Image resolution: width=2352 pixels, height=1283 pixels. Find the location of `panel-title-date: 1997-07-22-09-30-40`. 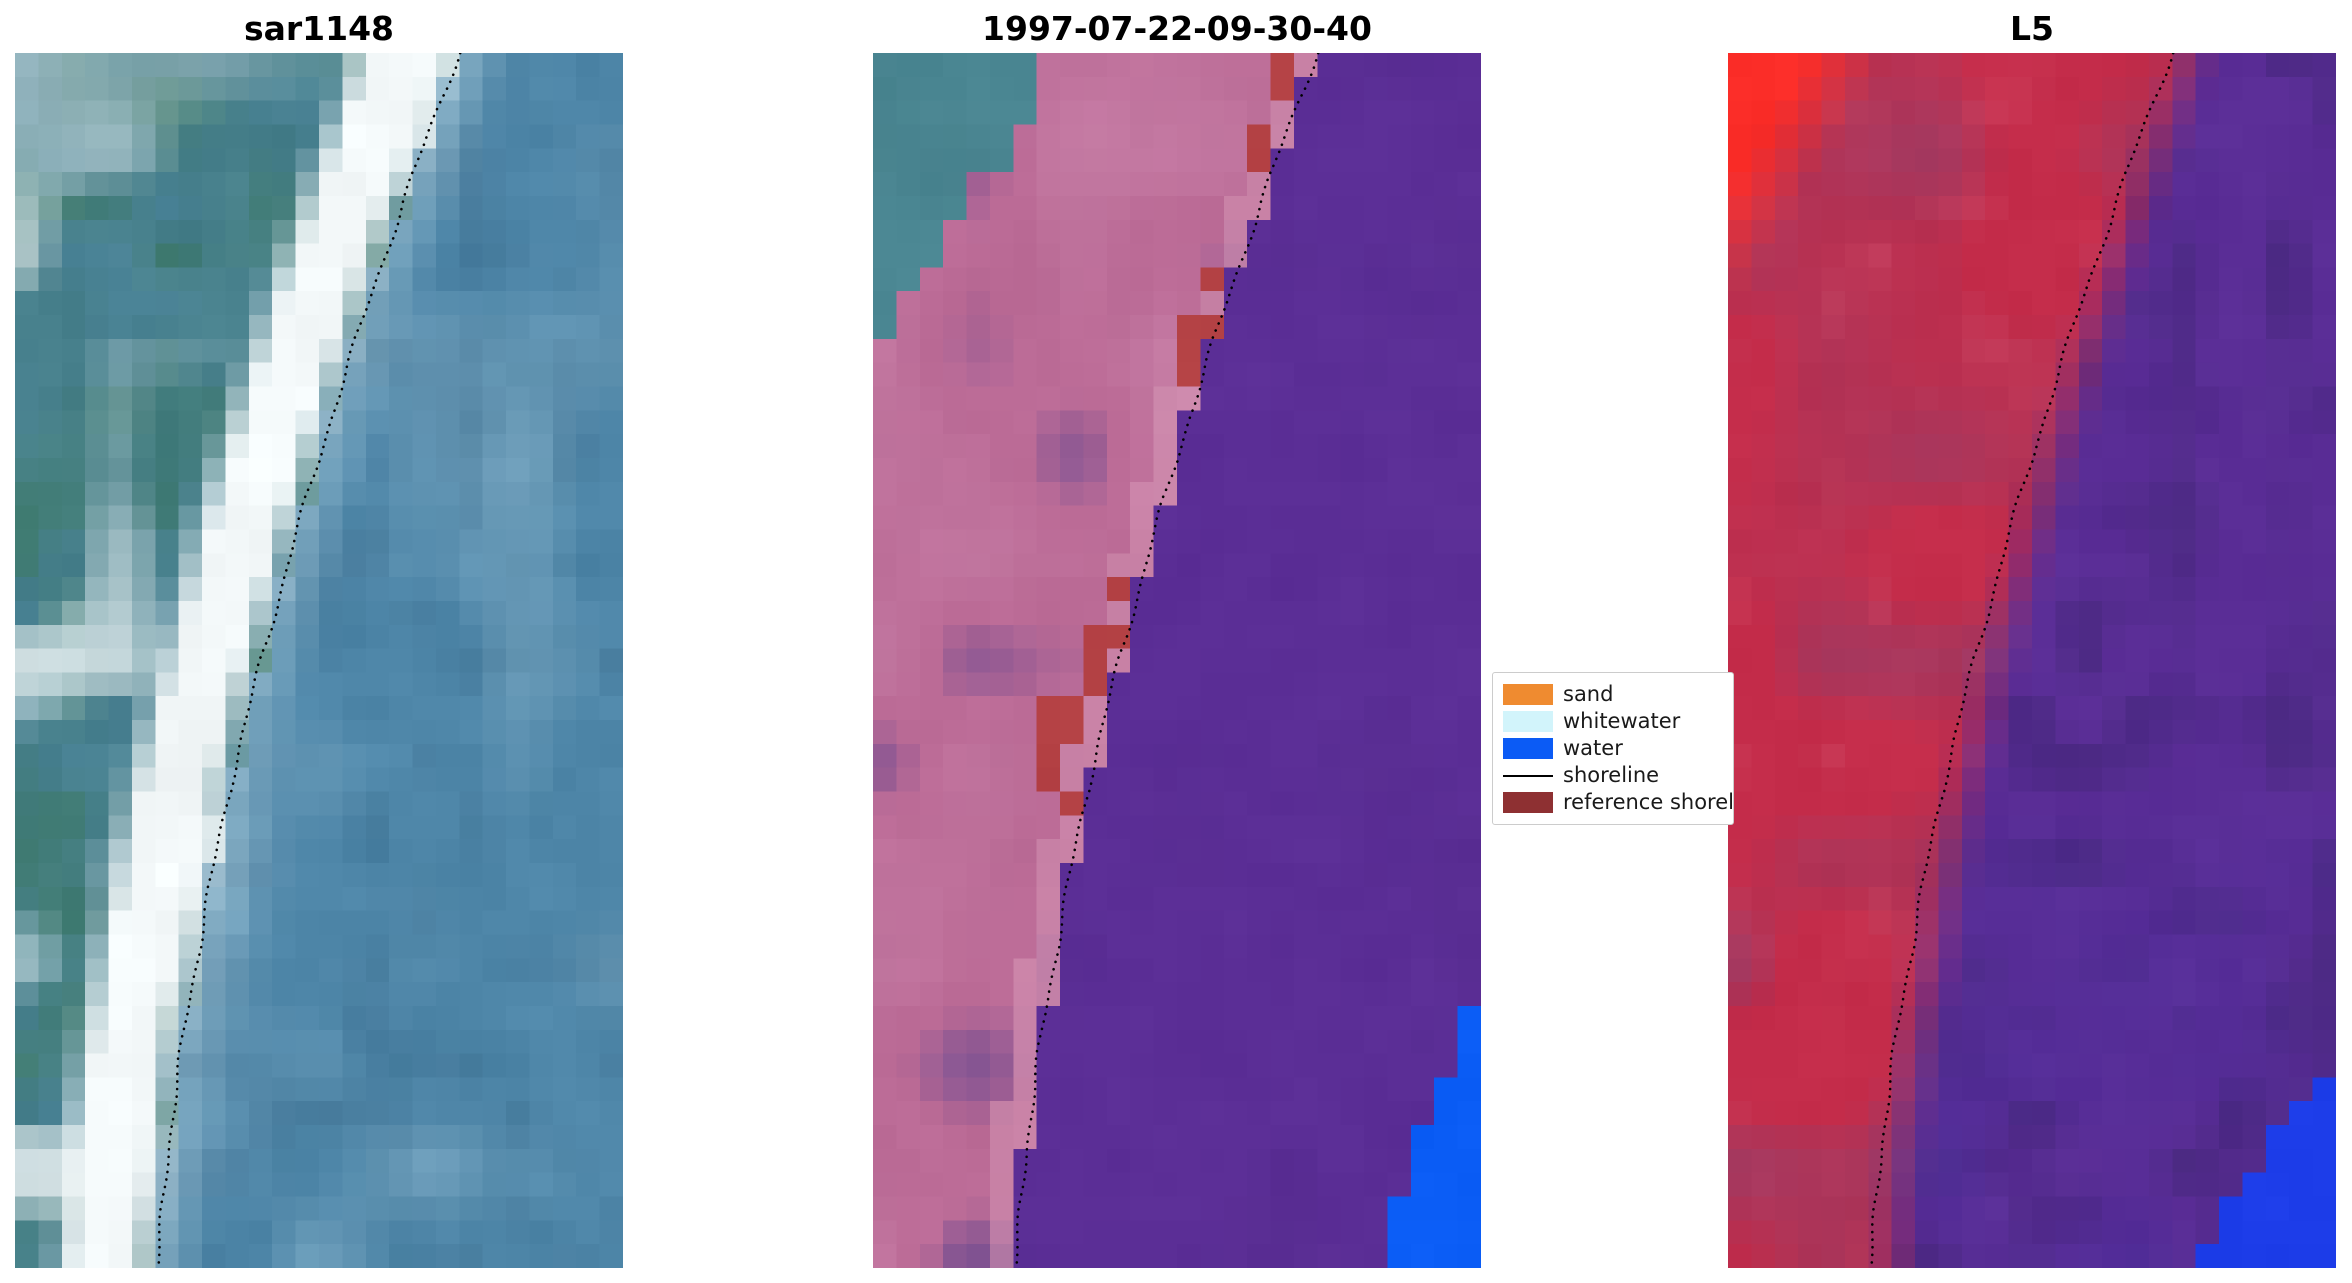

panel-title-date: 1997-07-22-09-30-40 is located at coordinates (1177, 28).